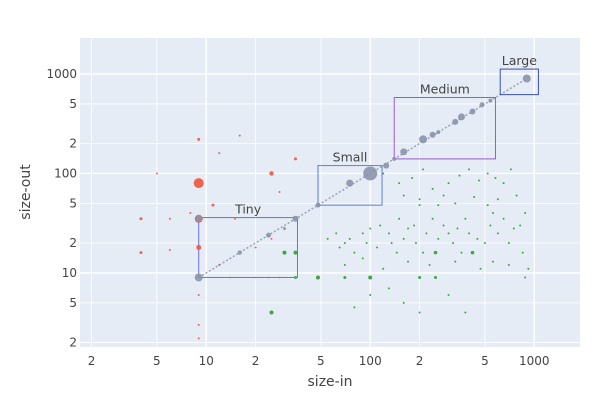 Image resolution: width=596 pixels, height=407 pixels. What do you see at coordinates (61, 208) in the screenshot?
I see `y-tick-labels: 2 5 10 2 5 100 2 5 1000` at bounding box center [61, 208].